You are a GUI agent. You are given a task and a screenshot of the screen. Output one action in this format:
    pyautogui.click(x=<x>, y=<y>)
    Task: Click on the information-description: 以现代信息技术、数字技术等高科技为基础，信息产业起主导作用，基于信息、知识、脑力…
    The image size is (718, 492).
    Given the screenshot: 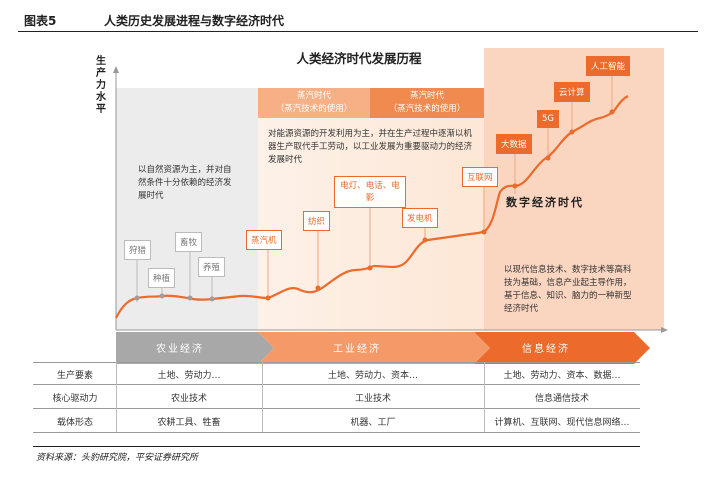 What is the action you would take?
    pyautogui.click(x=568, y=289)
    